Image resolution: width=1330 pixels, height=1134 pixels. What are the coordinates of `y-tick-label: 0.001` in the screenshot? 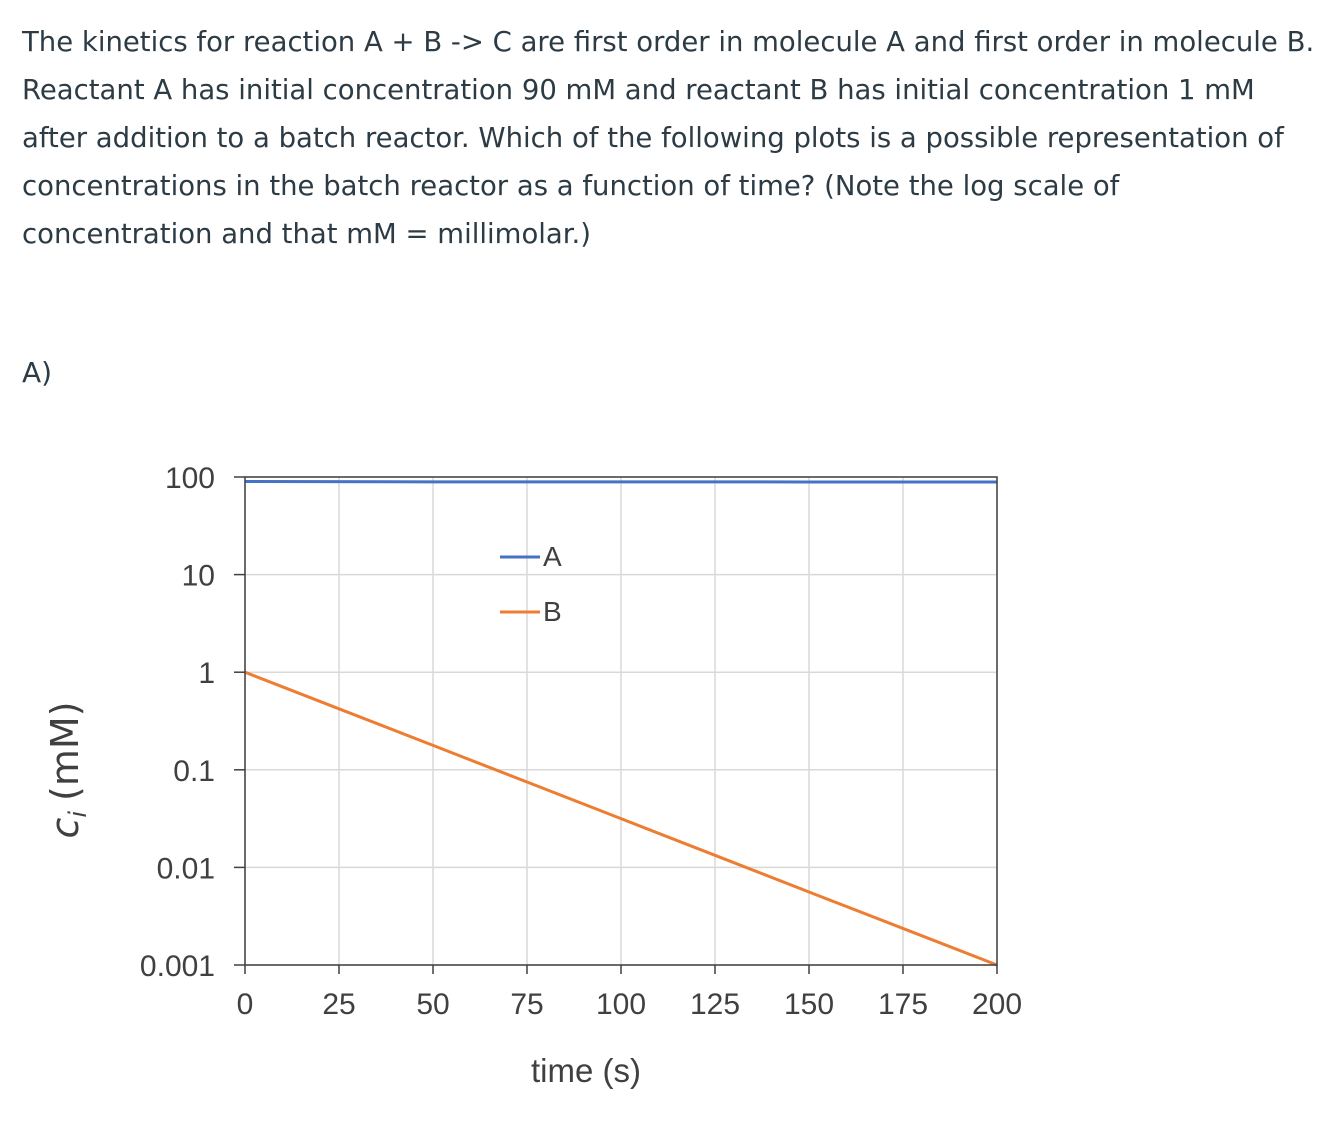 It's located at (177, 966).